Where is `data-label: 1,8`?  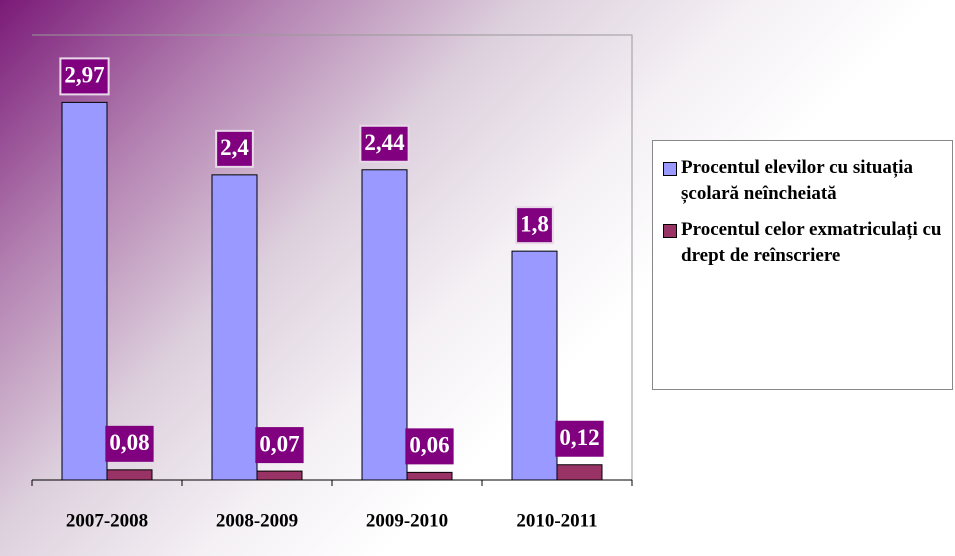 data-label: 1,8 is located at coordinates (534, 223).